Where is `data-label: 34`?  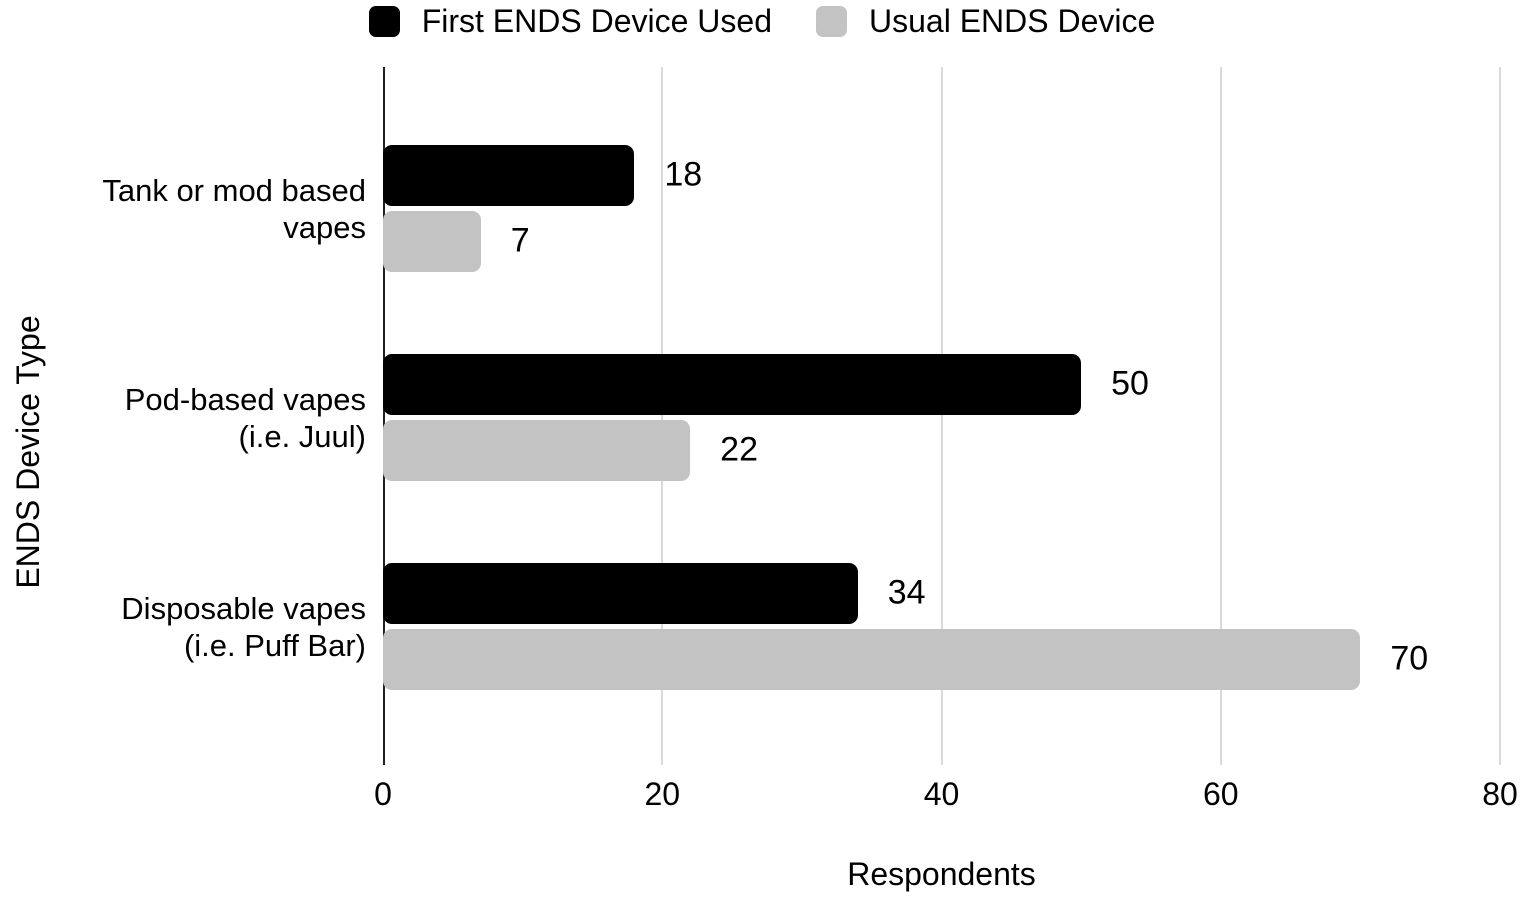 data-label: 34 is located at coordinates (906, 592).